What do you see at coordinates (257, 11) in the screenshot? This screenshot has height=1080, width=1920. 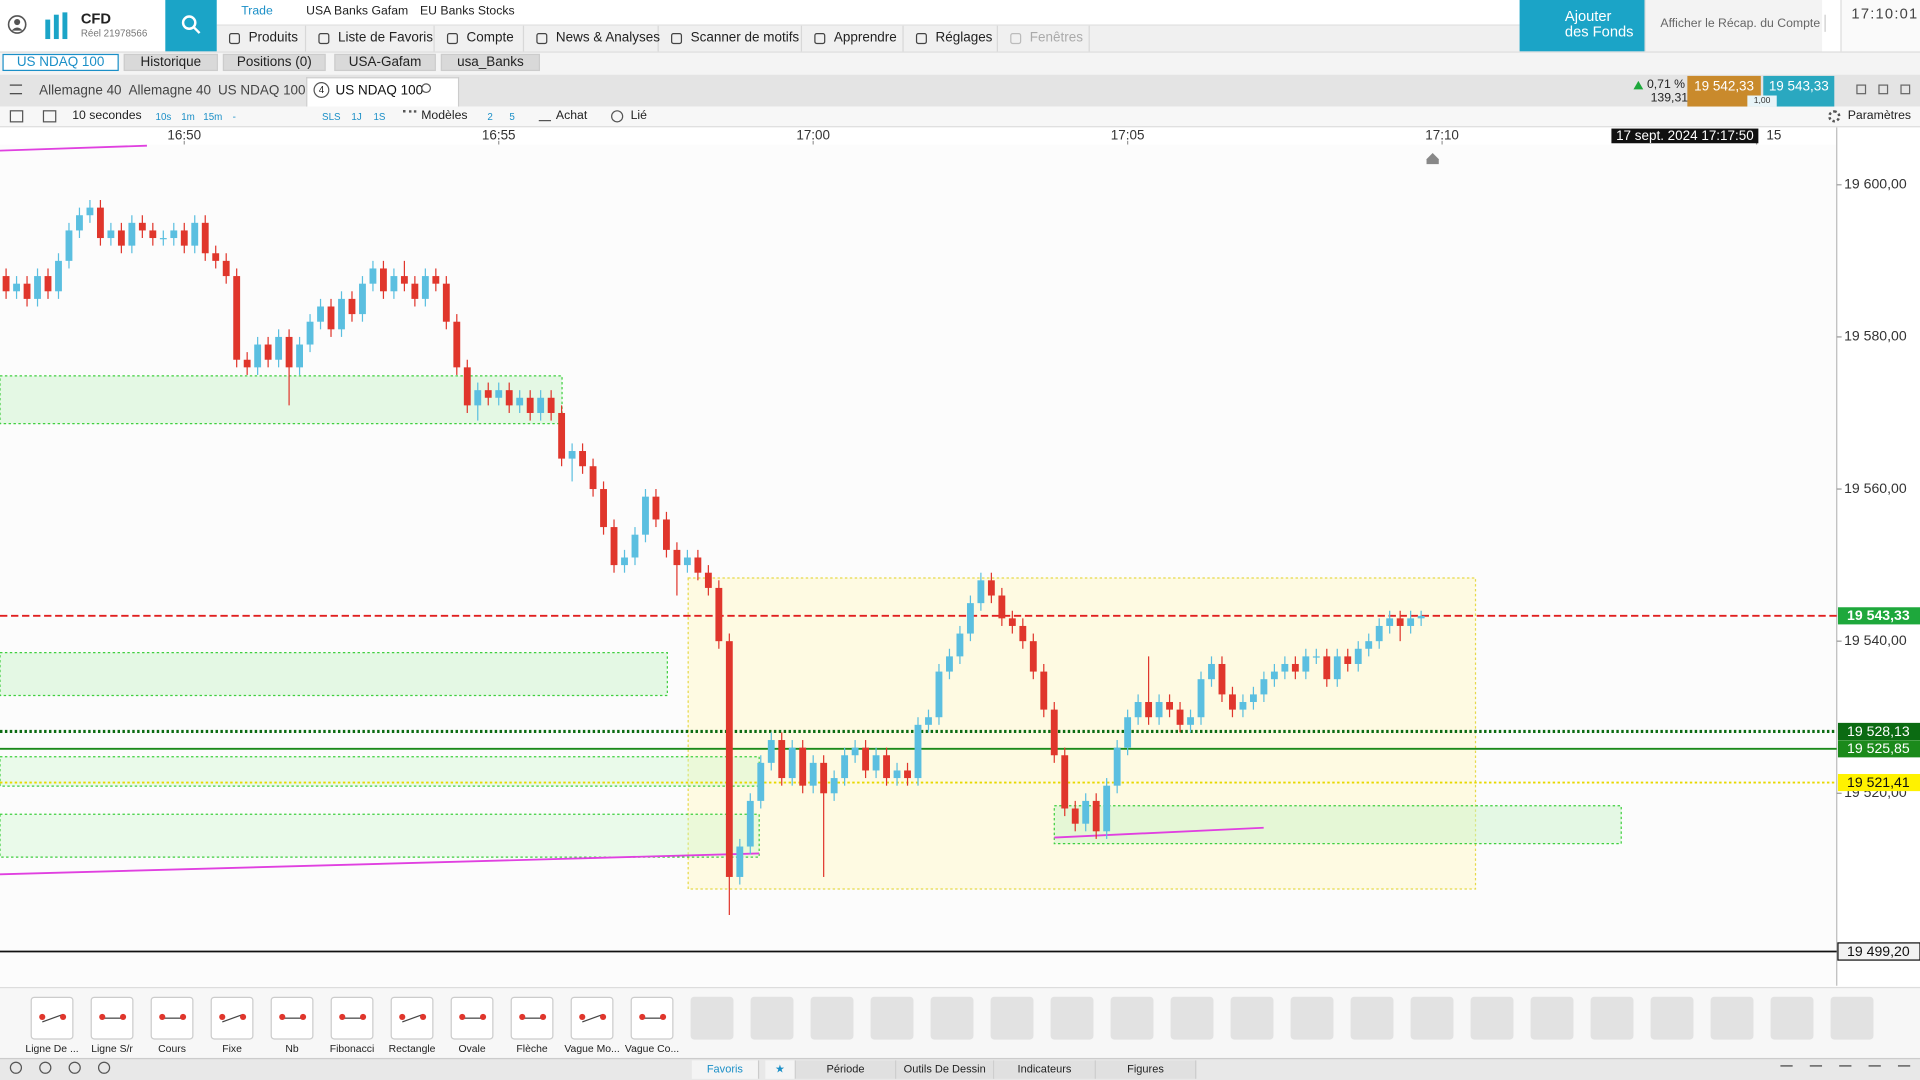 I see `top-tab: Trade` at bounding box center [257, 11].